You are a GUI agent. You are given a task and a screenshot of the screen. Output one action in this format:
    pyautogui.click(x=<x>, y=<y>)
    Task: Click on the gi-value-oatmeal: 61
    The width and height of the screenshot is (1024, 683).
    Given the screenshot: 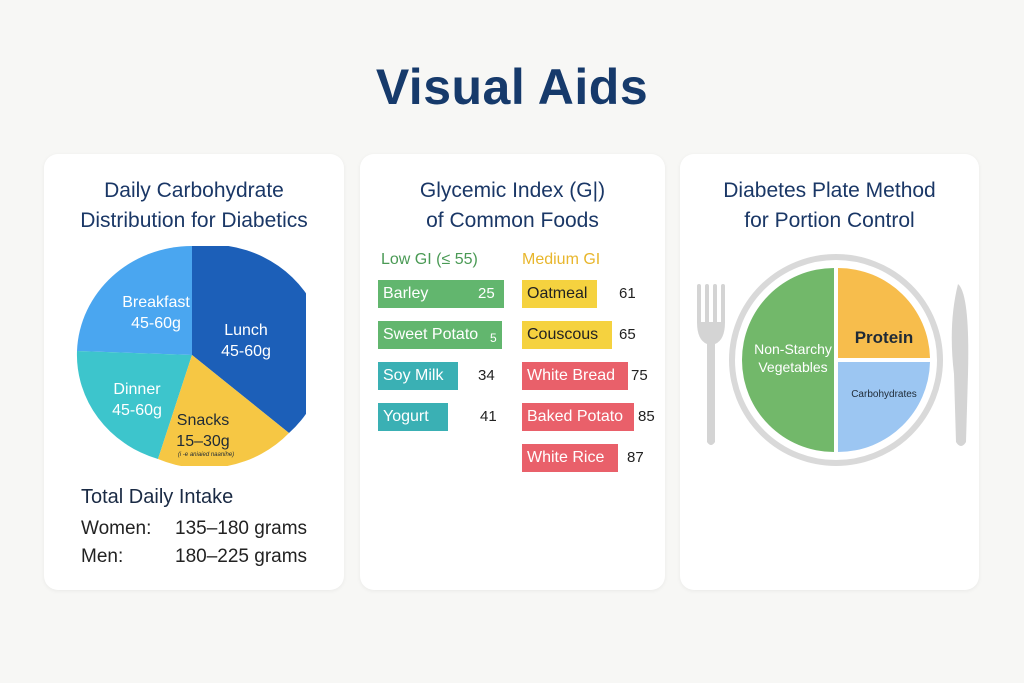 What is the action you would take?
    pyautogui.click(x=627, y=293)
    